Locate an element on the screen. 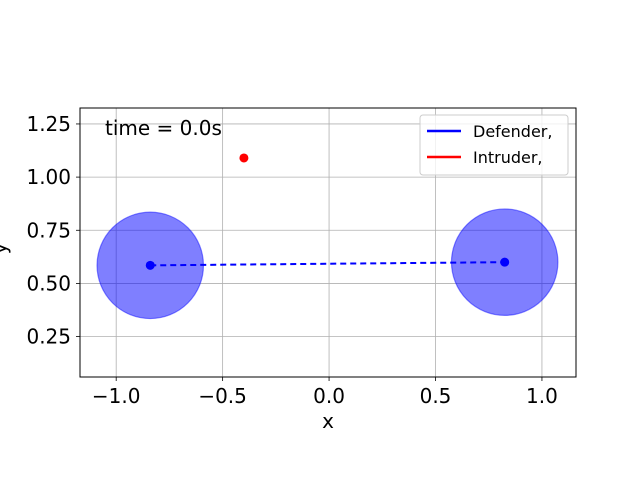 Image resolution: width=640 pixels, height=480 pixels. y-axis-label: y is located at coordinates (5, 248).